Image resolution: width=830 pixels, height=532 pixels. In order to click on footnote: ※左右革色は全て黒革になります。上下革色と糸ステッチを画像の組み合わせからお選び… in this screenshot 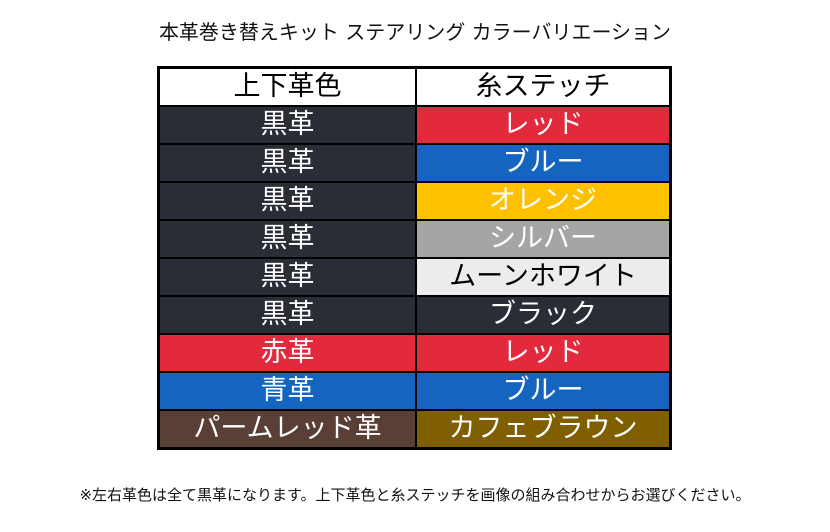, I will do `click(415, 495)`.